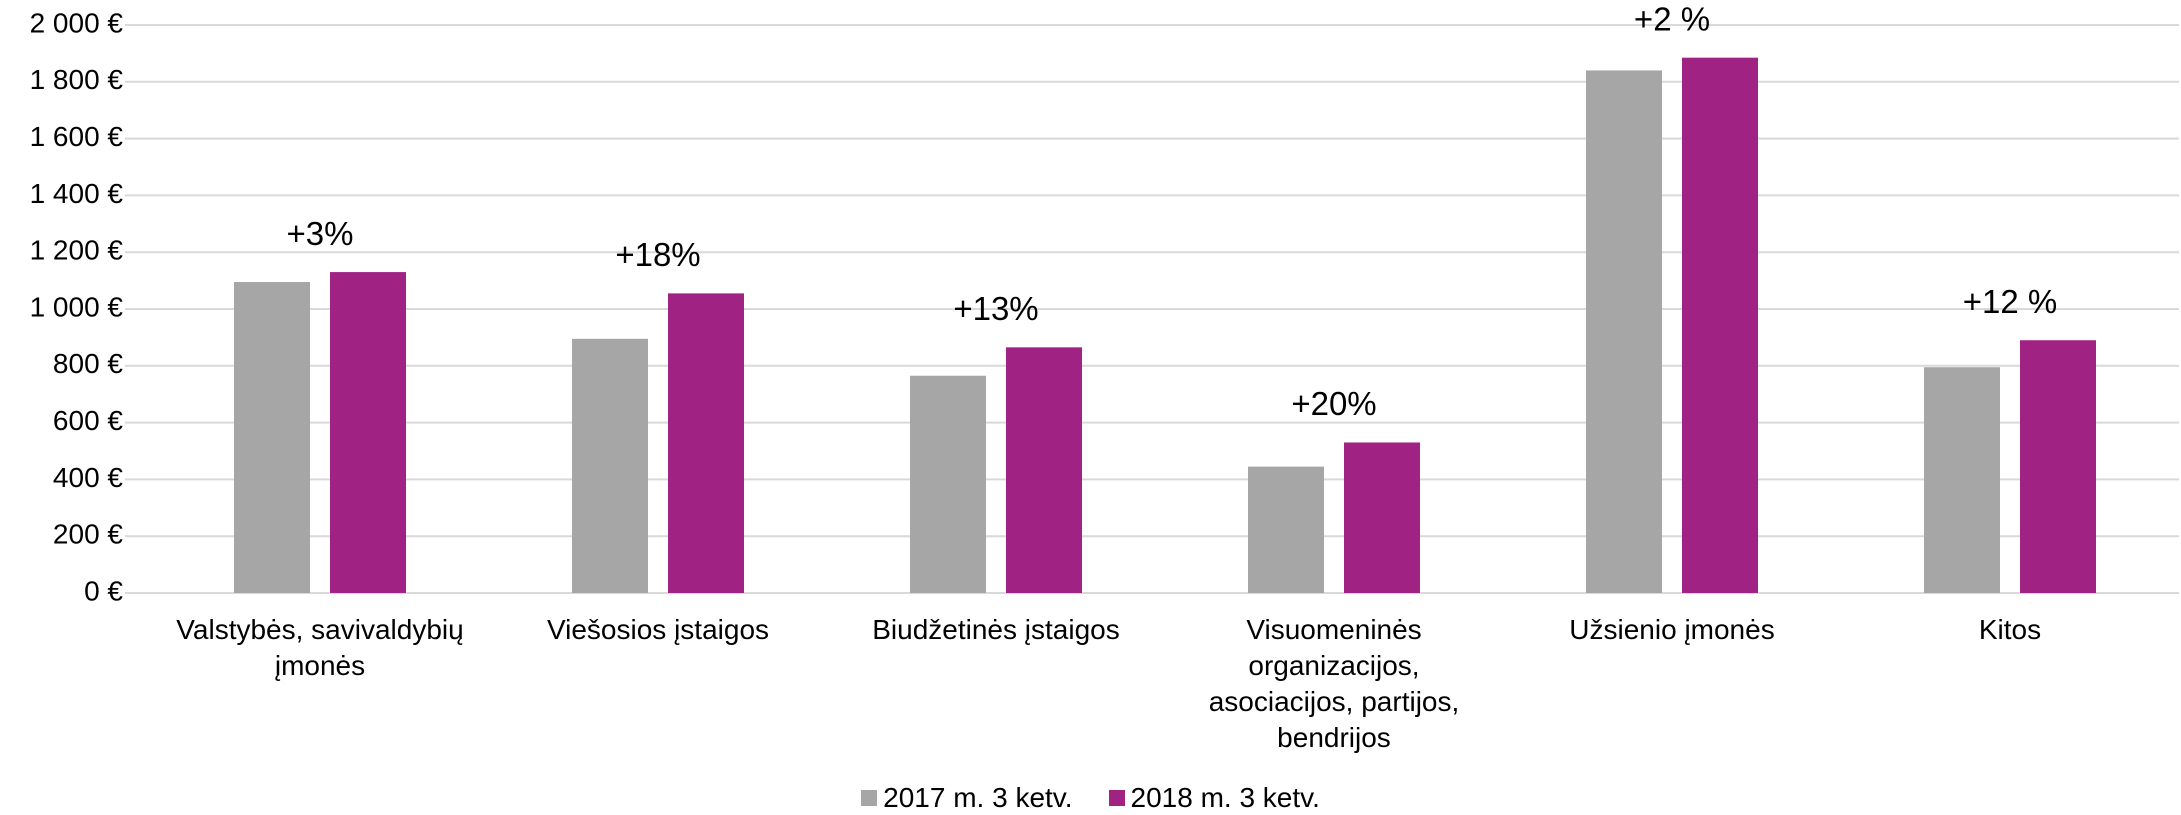  Describe the element at coordinates (77, 250) in the screenshot. I see `y-tick-label: 1 200 €` at that location.